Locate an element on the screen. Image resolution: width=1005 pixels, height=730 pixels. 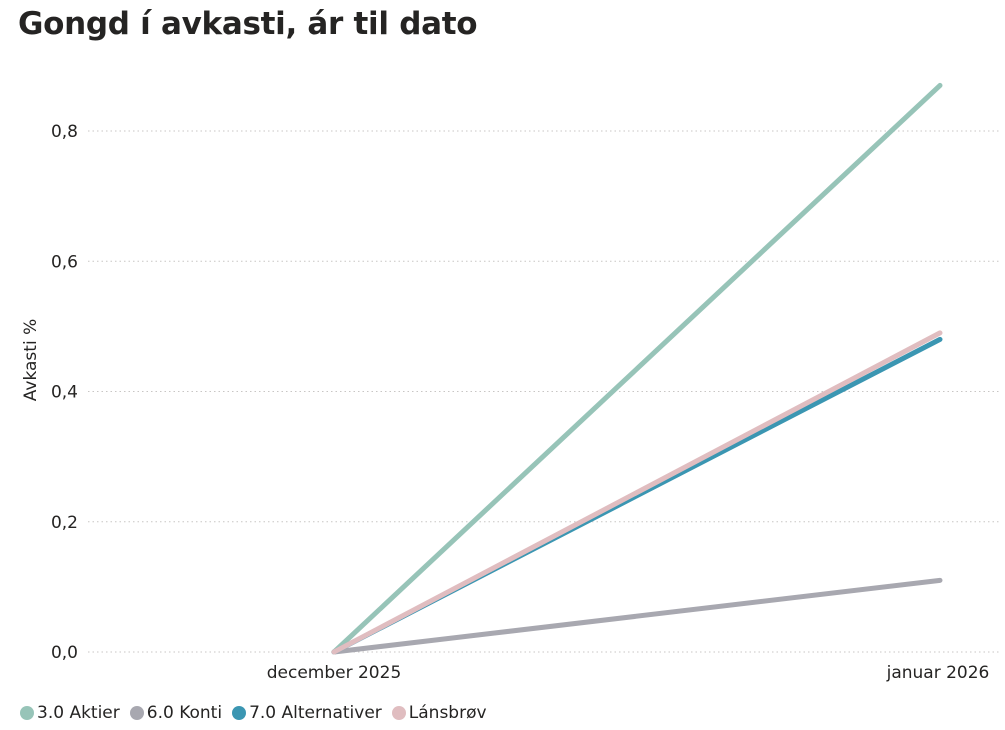
x-axis-ticks: december 2025 januar 2026 is located at coordinates (628, 673).